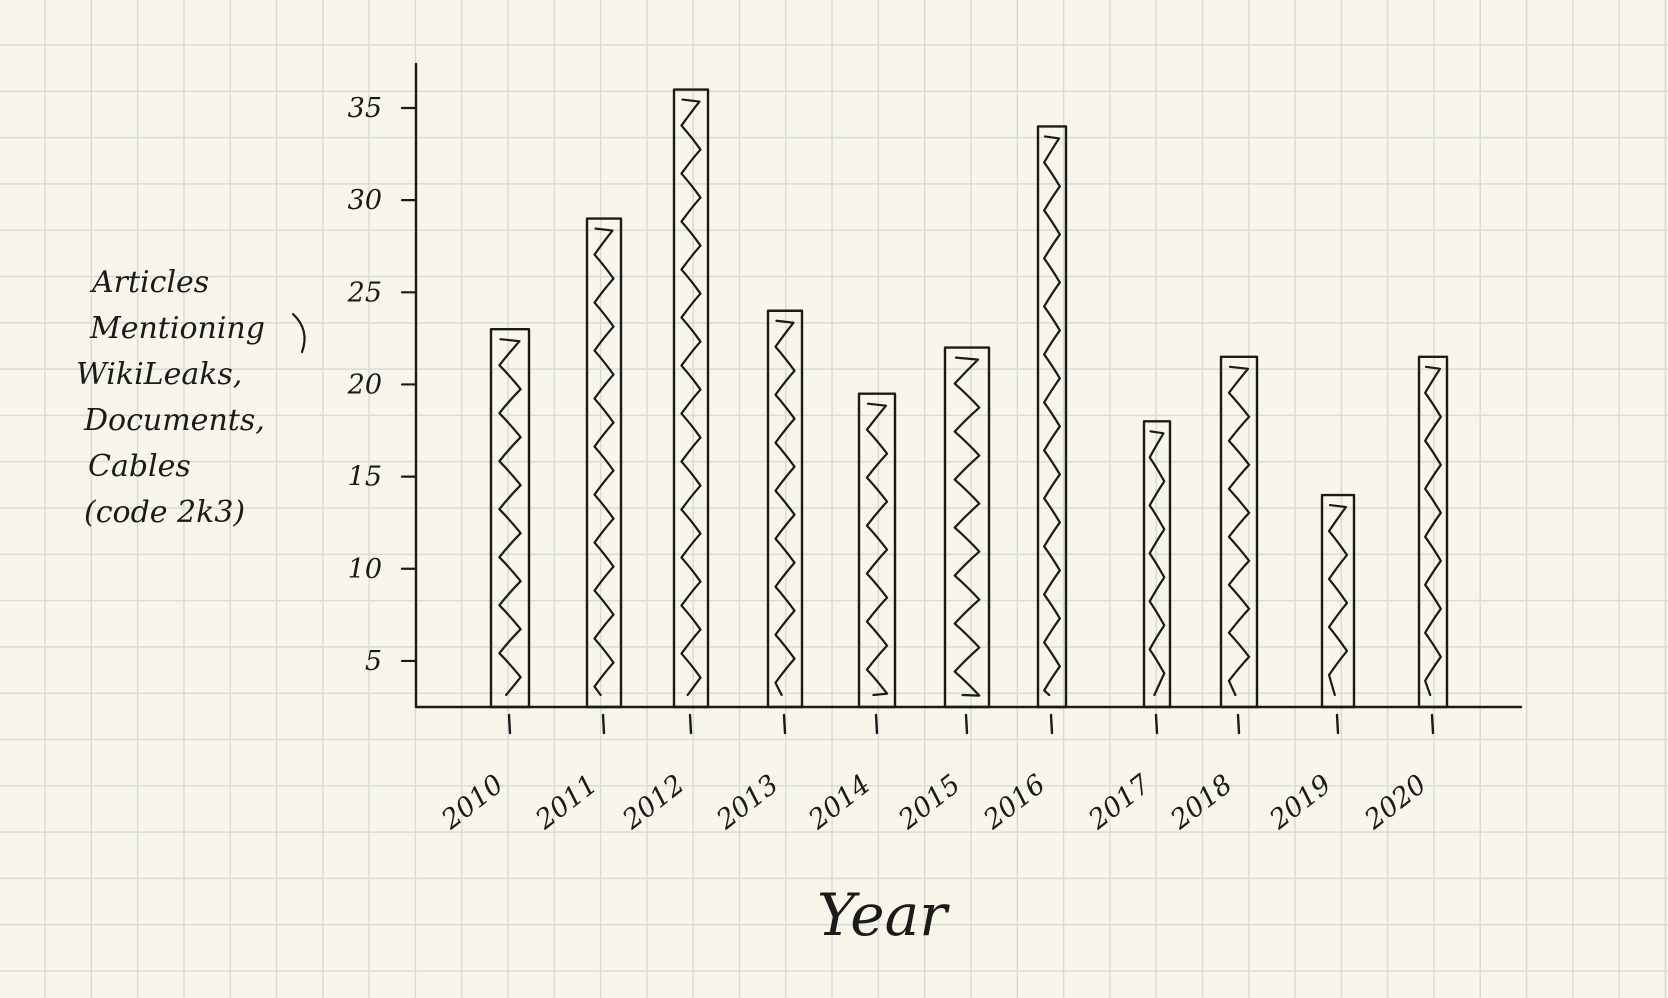 This screenshot has height=998, width=1668. What do you see at coordinates (365, 477) in the screenshot?
I see `y-tick-label: 15` at bounding box center [365, 477].